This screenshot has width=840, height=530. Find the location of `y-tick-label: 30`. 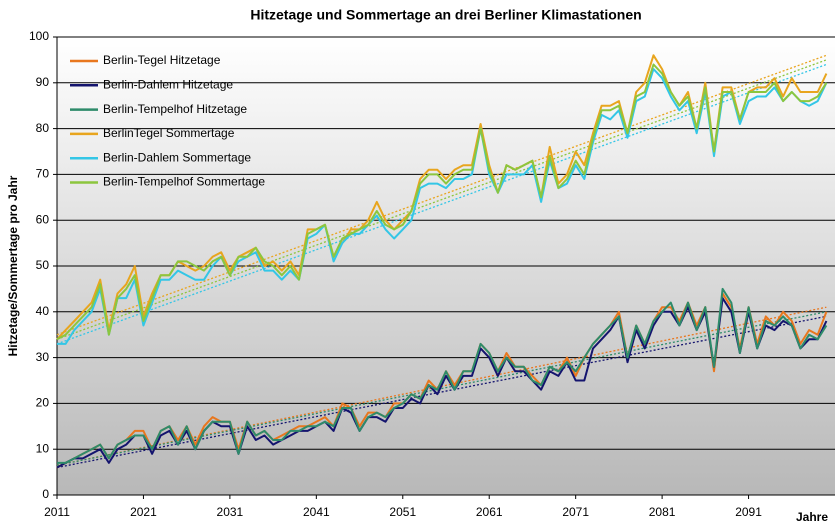

y-tick-label: 30 is located at coordinates (43, 357).